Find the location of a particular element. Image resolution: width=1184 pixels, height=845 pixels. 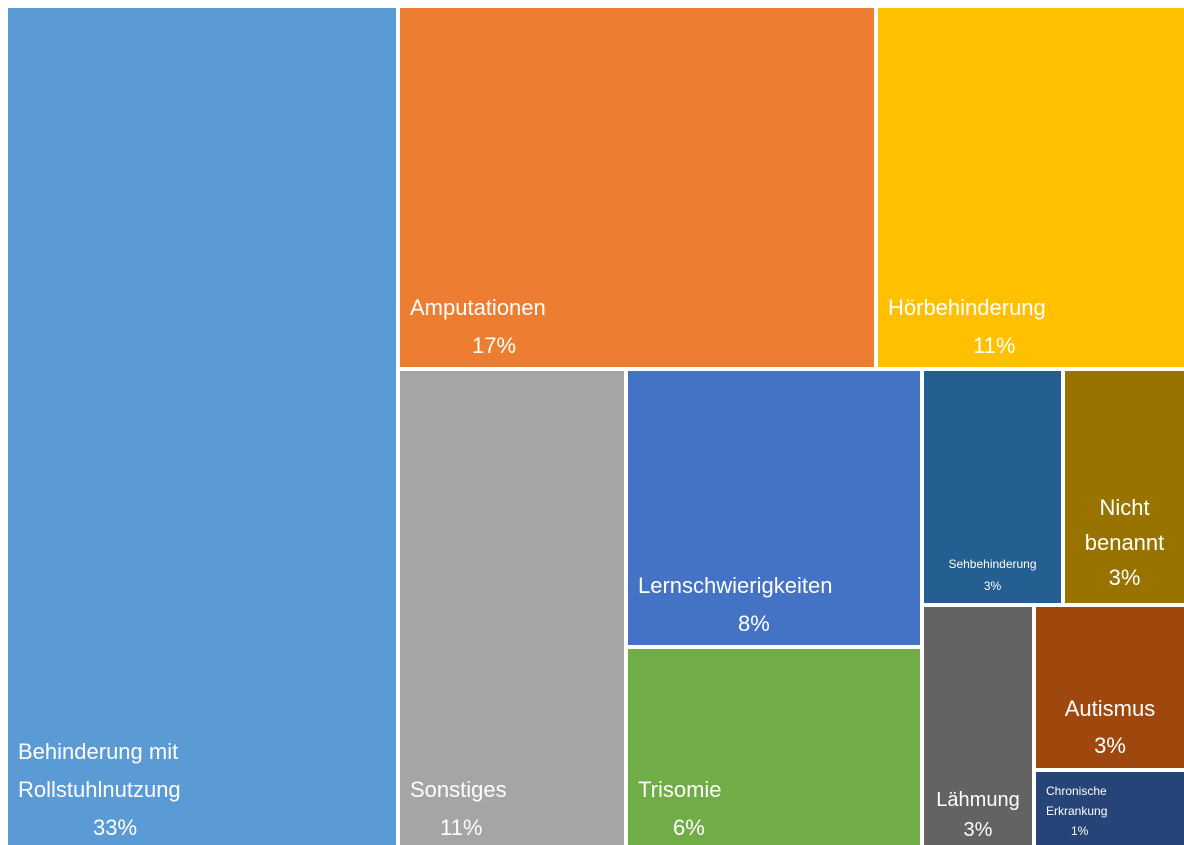

tile-label: Behinderung mit Rollstuhlnutzung 33% is located at coordinates (128, 789).